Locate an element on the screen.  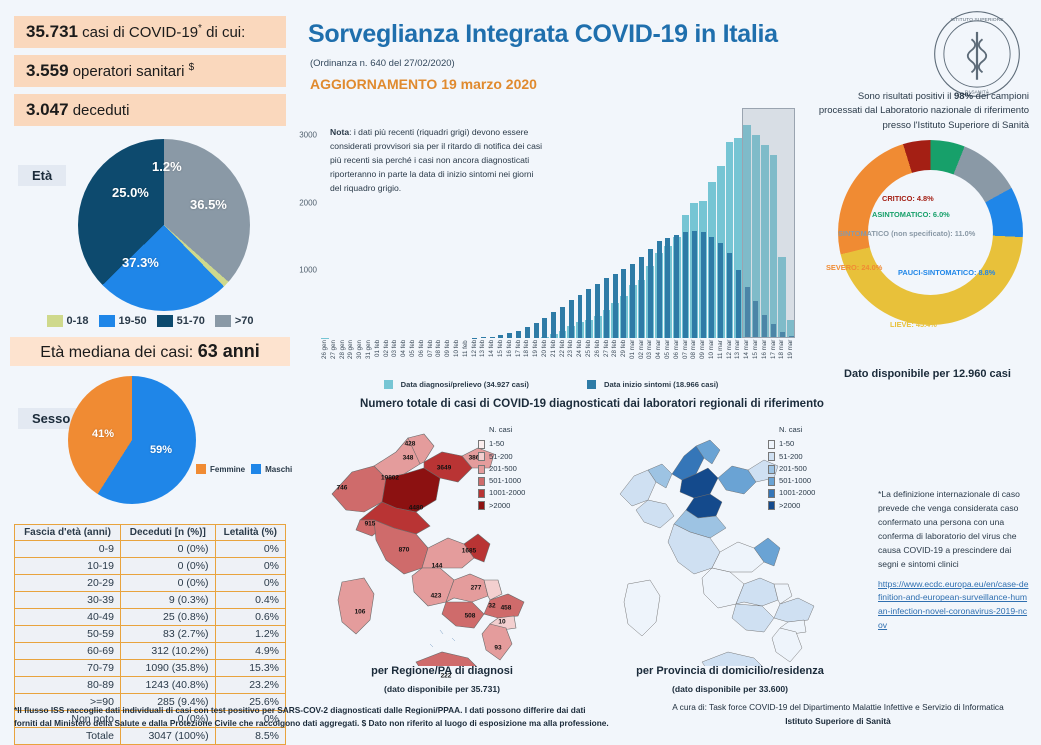
sex-slice-label-femmine: 41% is located at coordinates (103, 434).